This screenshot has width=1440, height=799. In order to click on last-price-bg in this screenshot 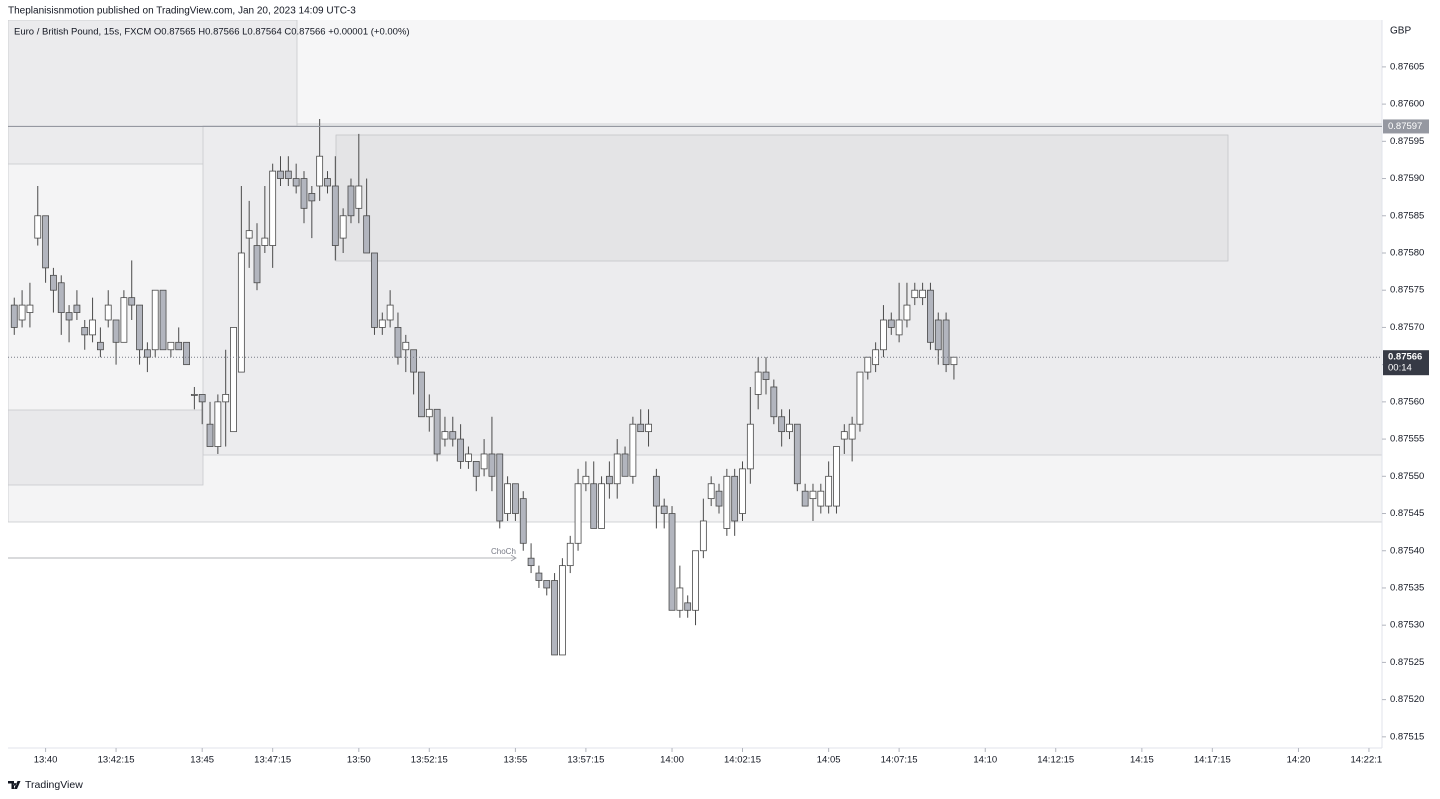, I will do `click(1406, 363)`.